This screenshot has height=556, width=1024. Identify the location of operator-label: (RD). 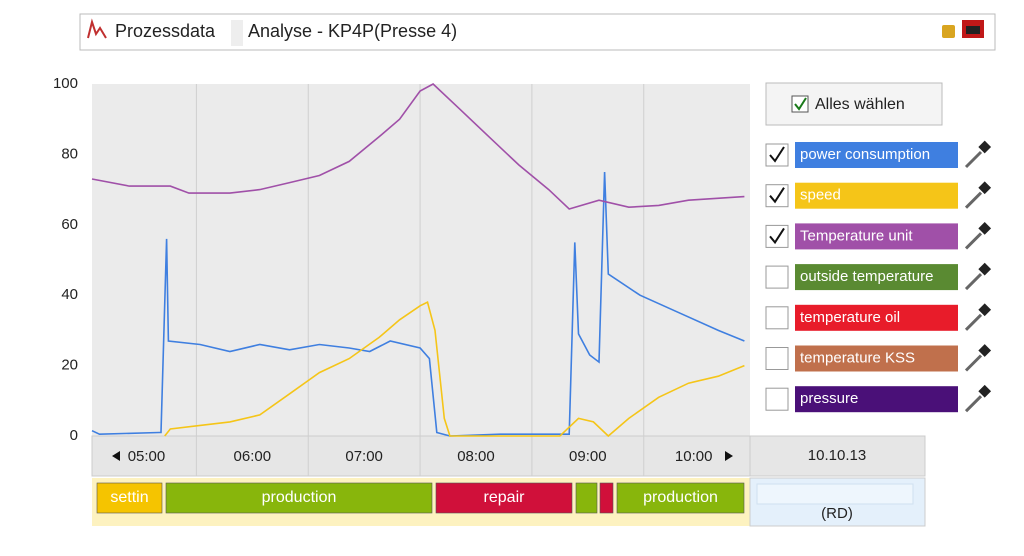
(837, 513).